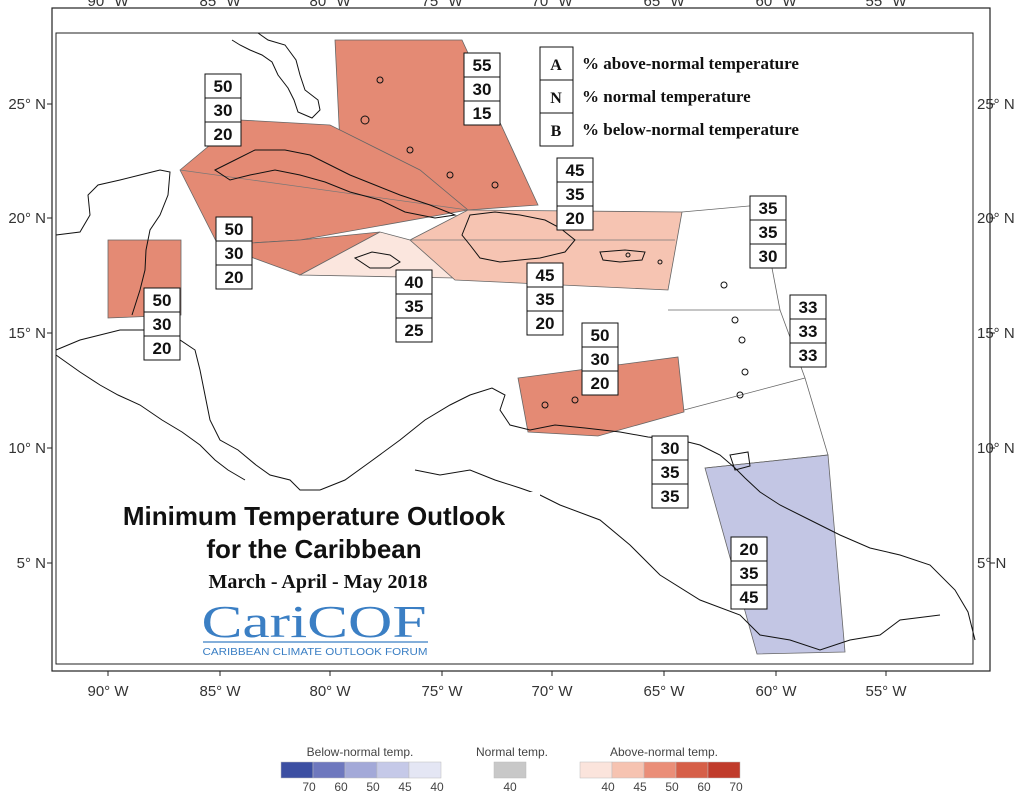 Image resolution: width=1030 pixels, height=791 pixels. What do you see at coordinates (220, 5) in the screenshot?
I see `longitude-label: 85° W` at bounding box center [220, 5].